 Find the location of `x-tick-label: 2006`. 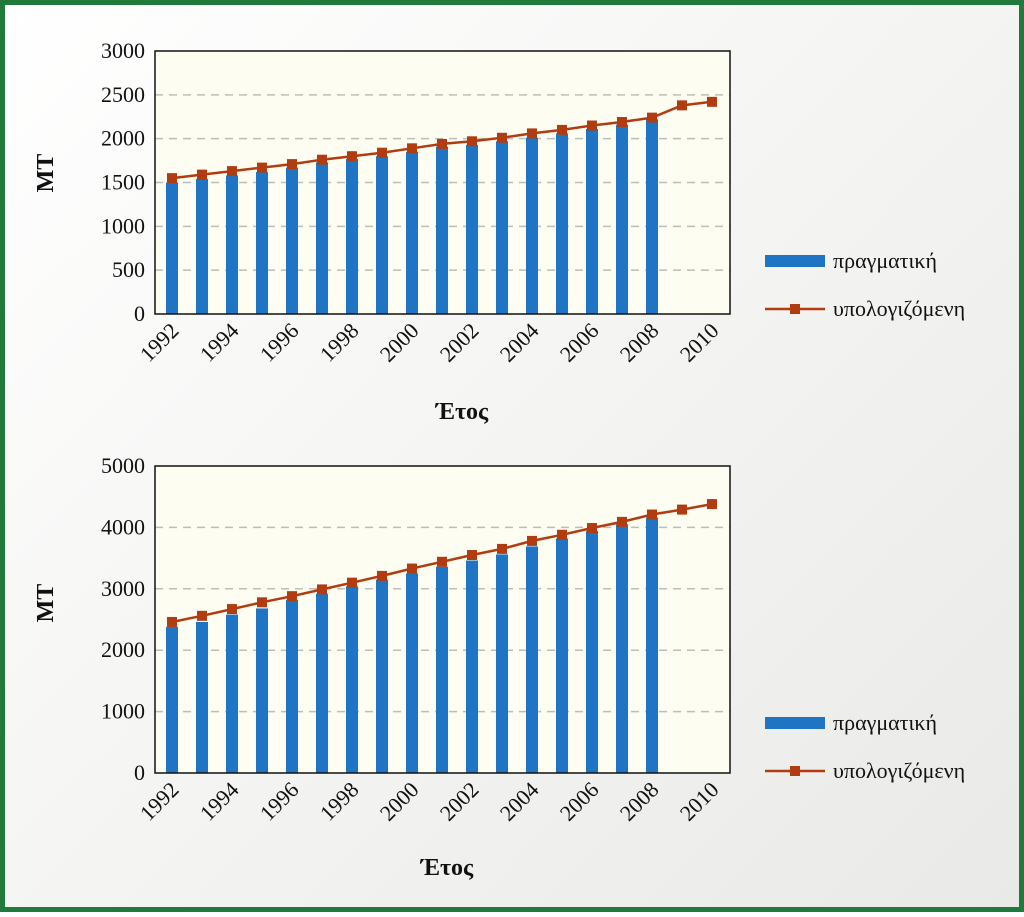

x-tick-label: 2006 is located at coordinates (579, 801).